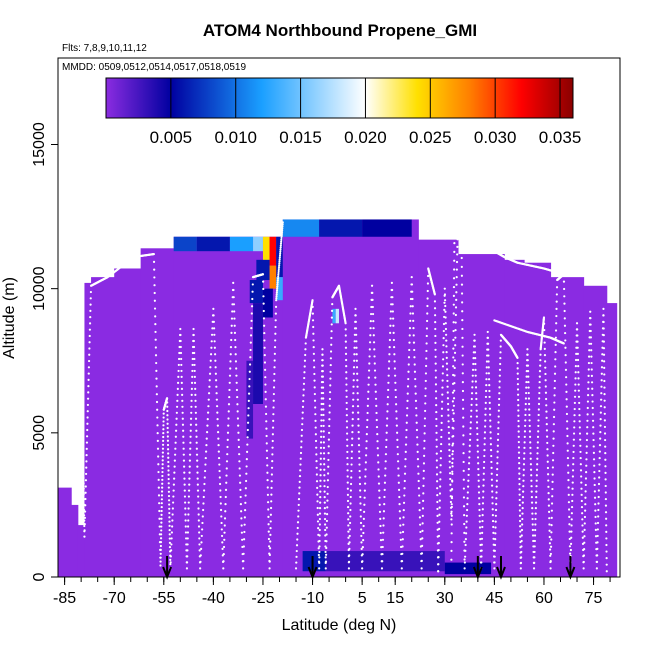 The width and height of the screenshot is (650, 650). I want to click on arrow-head, so click(501, 573).